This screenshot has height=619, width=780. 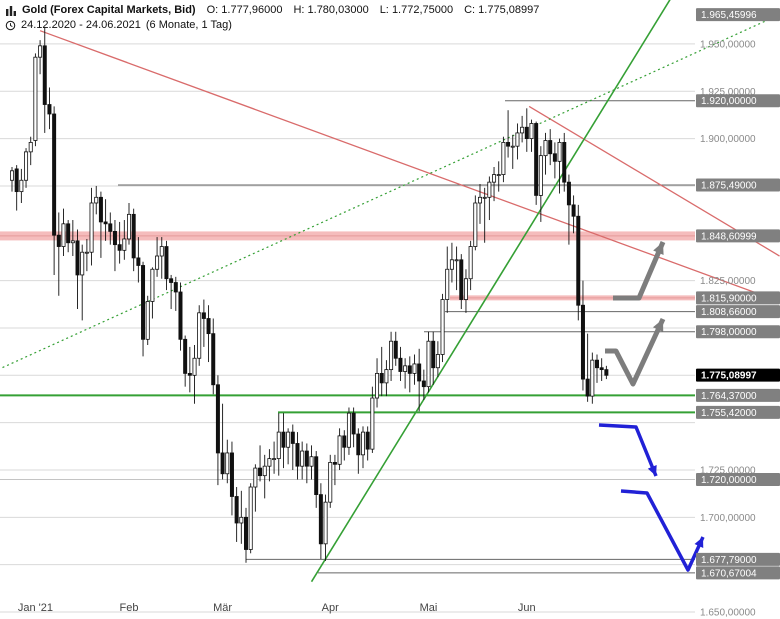 I want to click on svg-text: 1.848,60999, so click(x=729, y=236).